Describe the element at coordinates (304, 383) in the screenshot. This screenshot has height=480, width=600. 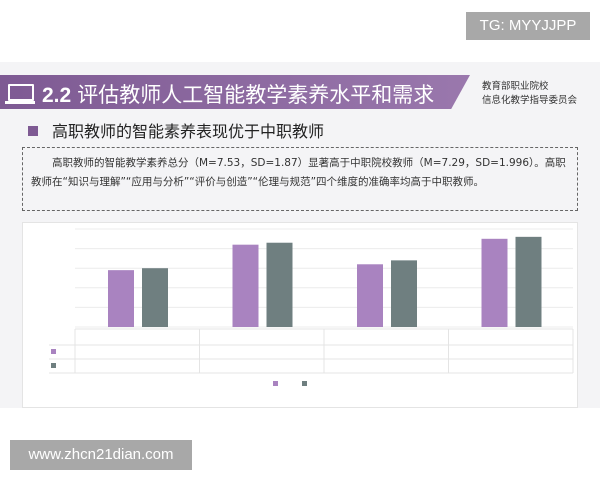
I see `legend-key-series2` at that location.